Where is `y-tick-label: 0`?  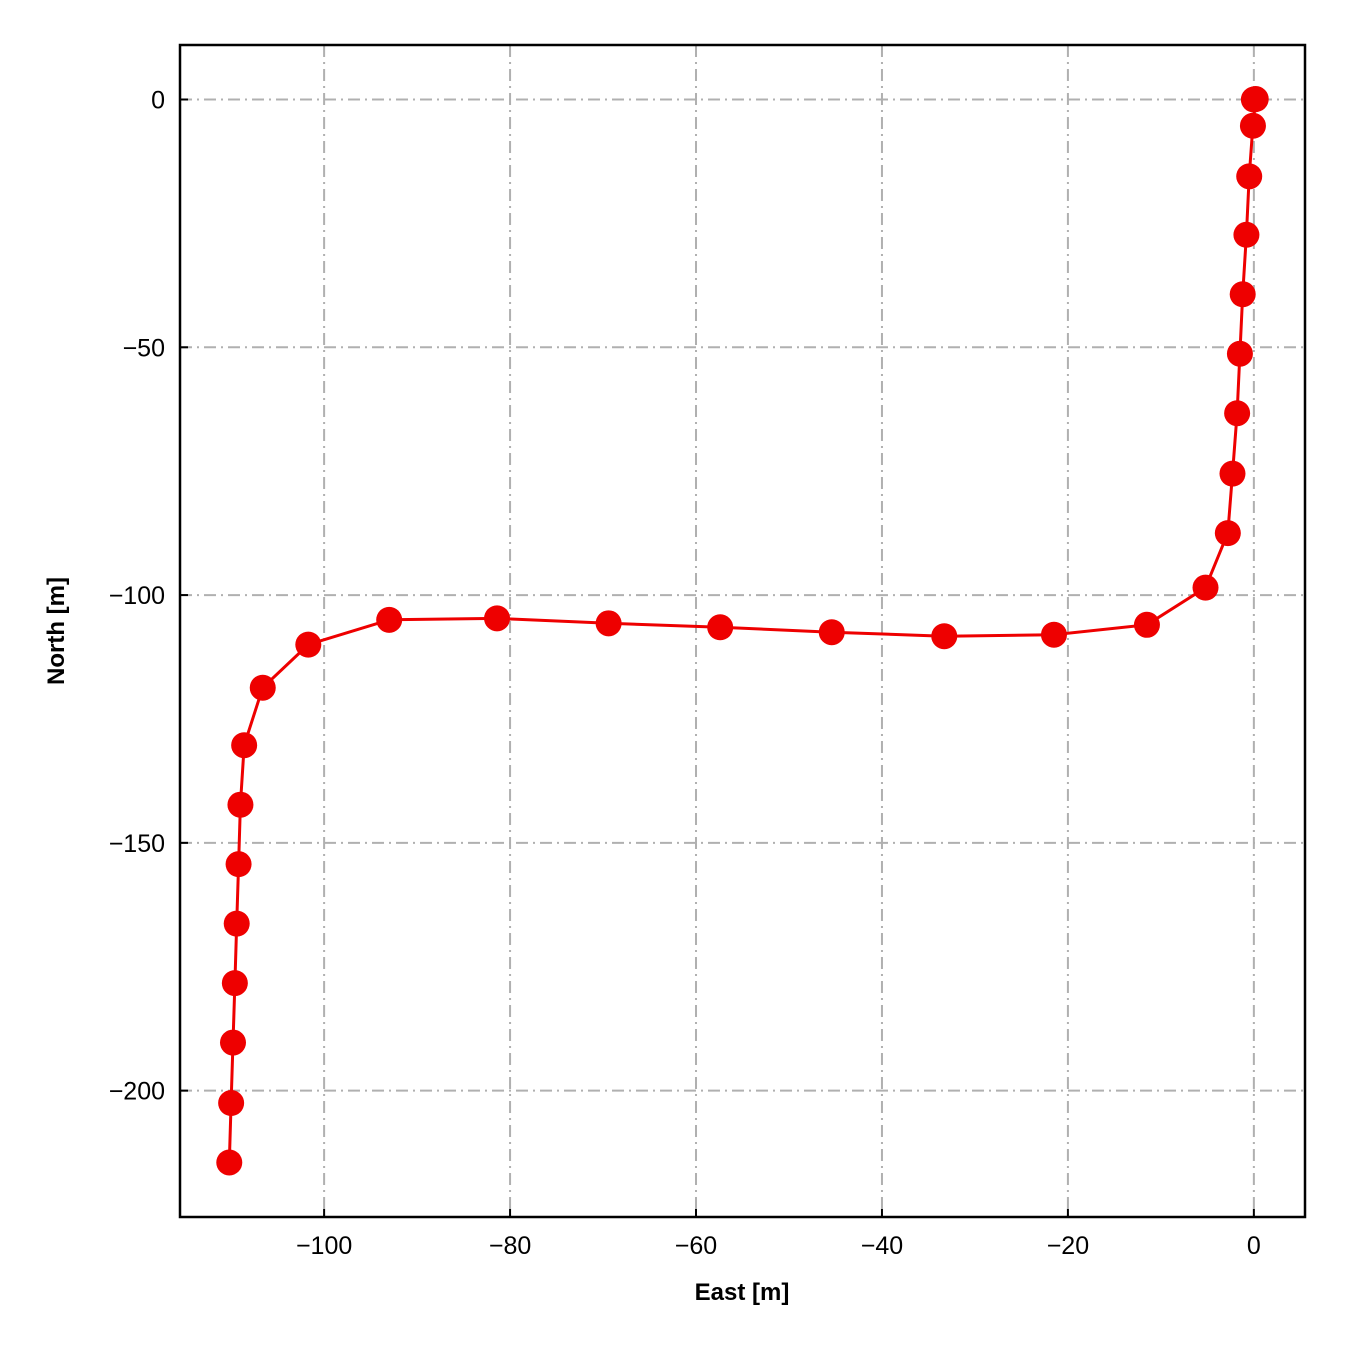
y-tick-label: 0 is located at coordinates (158, 101).